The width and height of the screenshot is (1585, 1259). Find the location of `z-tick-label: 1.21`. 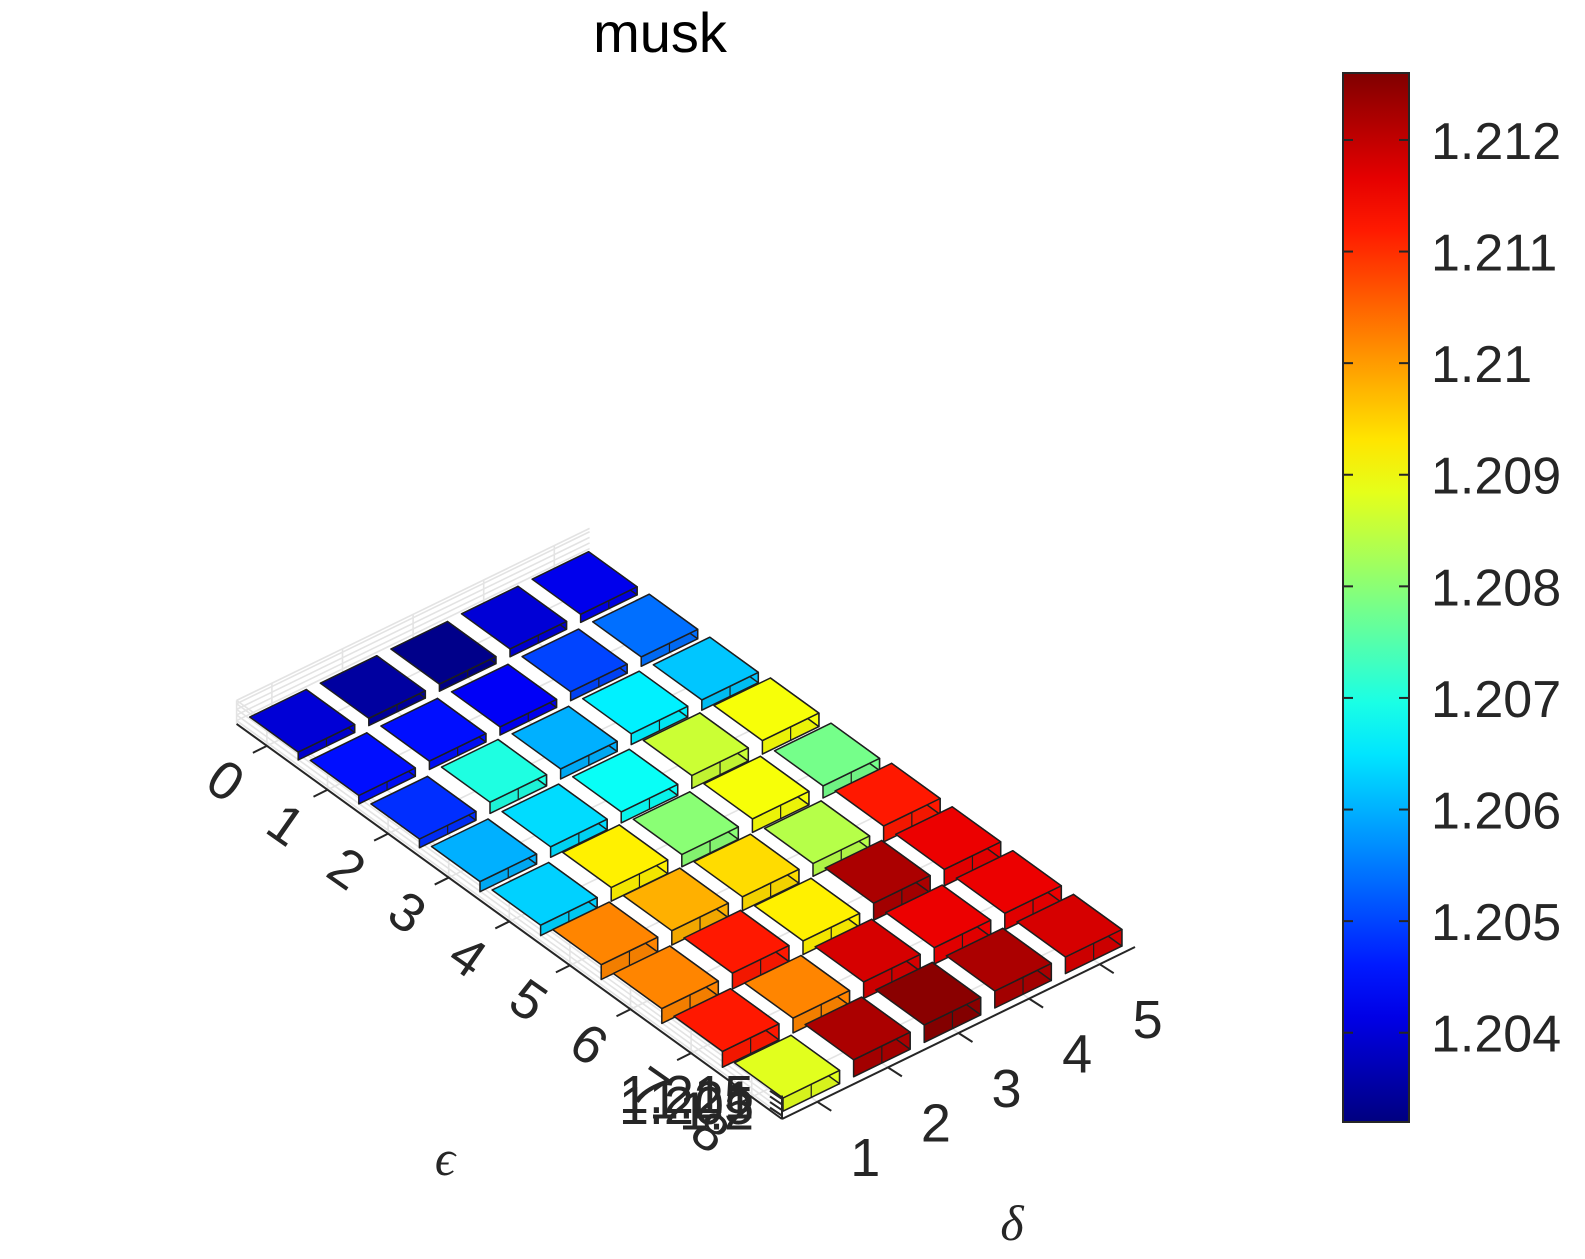

z-tick-label: 1.21 is located at coordinates (701, 1100).